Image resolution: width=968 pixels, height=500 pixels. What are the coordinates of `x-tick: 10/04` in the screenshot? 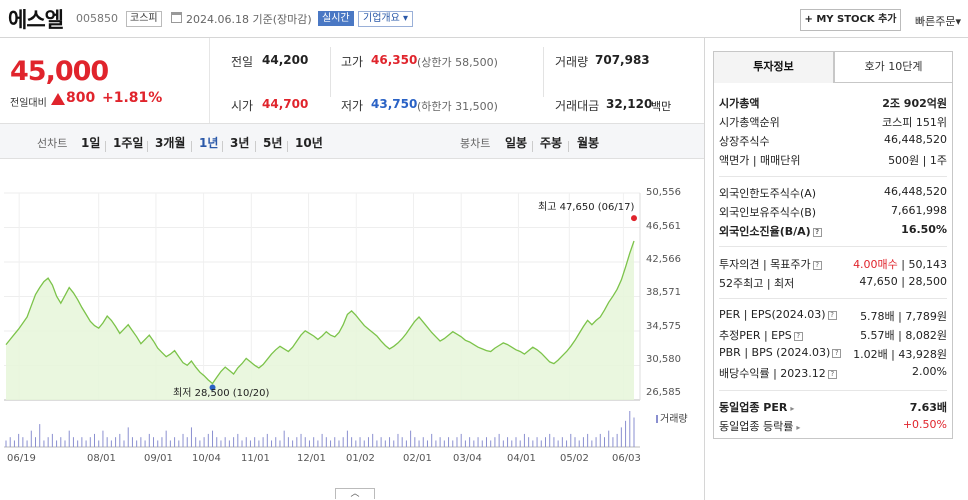 It's located at (206, 458).